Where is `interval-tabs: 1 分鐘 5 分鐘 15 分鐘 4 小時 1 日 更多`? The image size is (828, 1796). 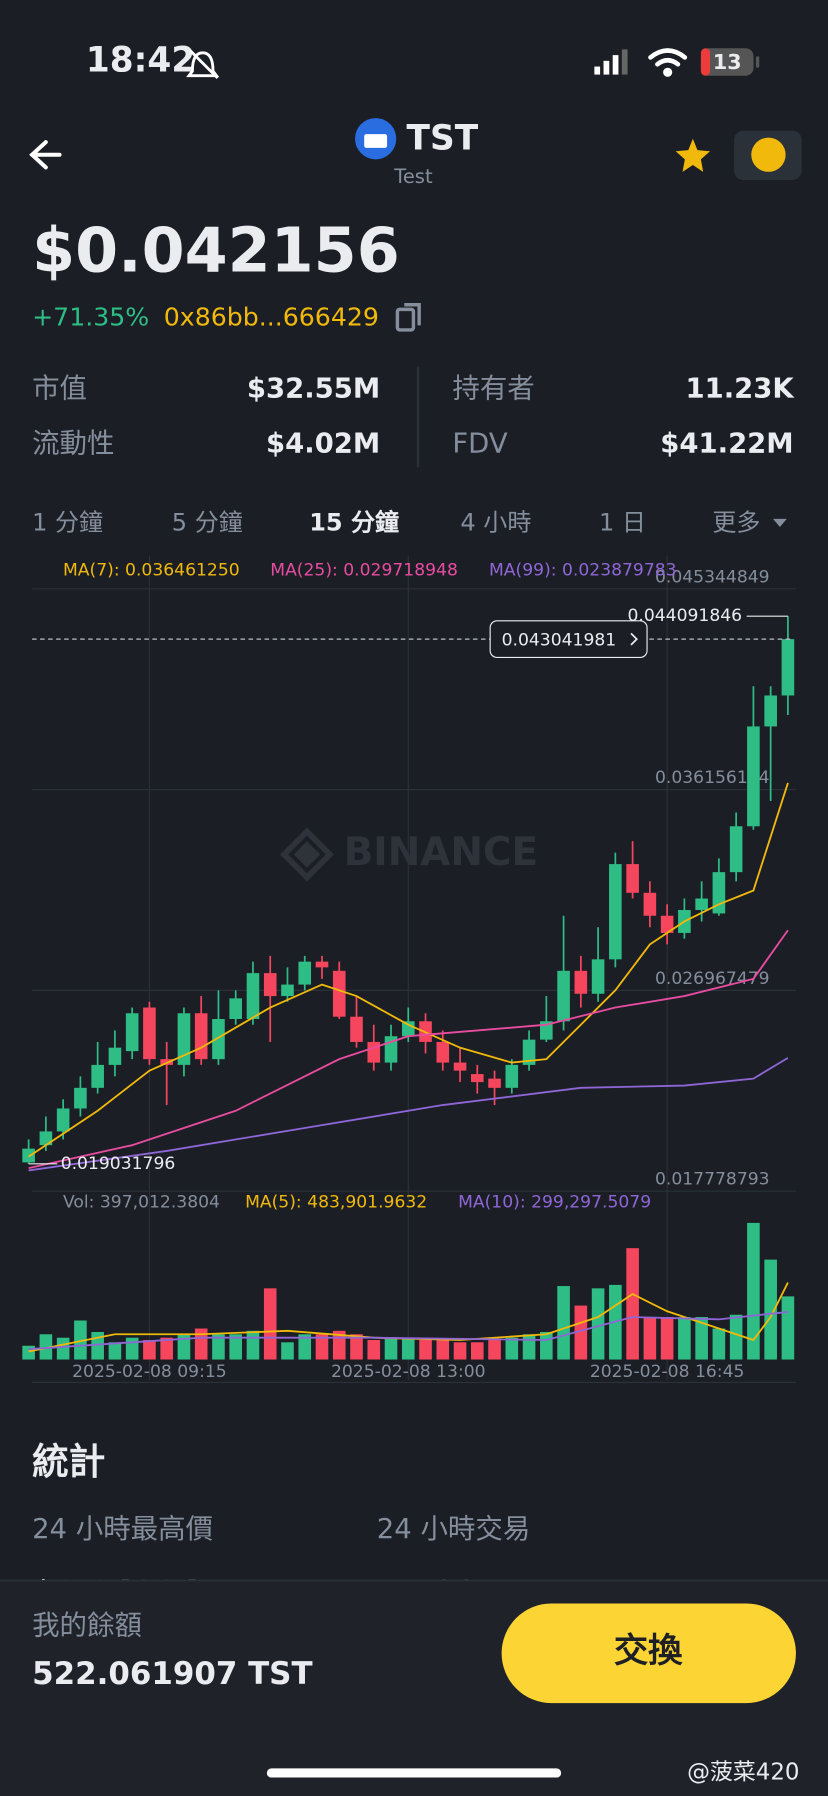
interval-tabs: 1 分鐘 5 分鐘 15 分鐘 4 小時 1 日 更多 is located at coordinates (396, 523).